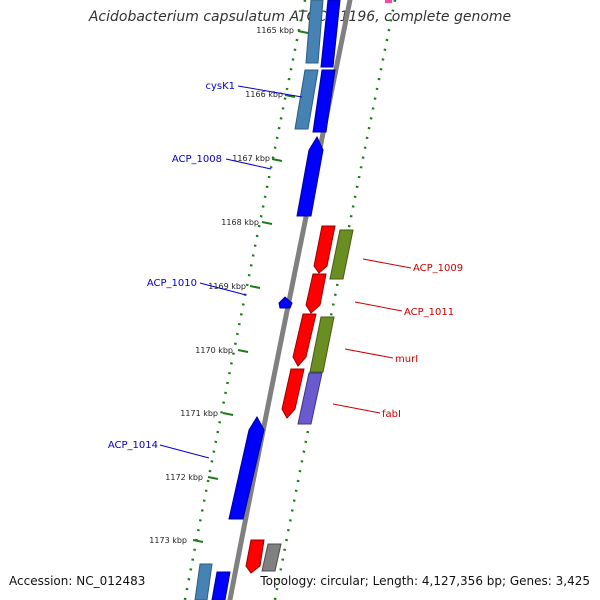  Describe the element at coordinates (251, 158) in the screenshot. I see `tick-label: 1167 kbp` at that location.